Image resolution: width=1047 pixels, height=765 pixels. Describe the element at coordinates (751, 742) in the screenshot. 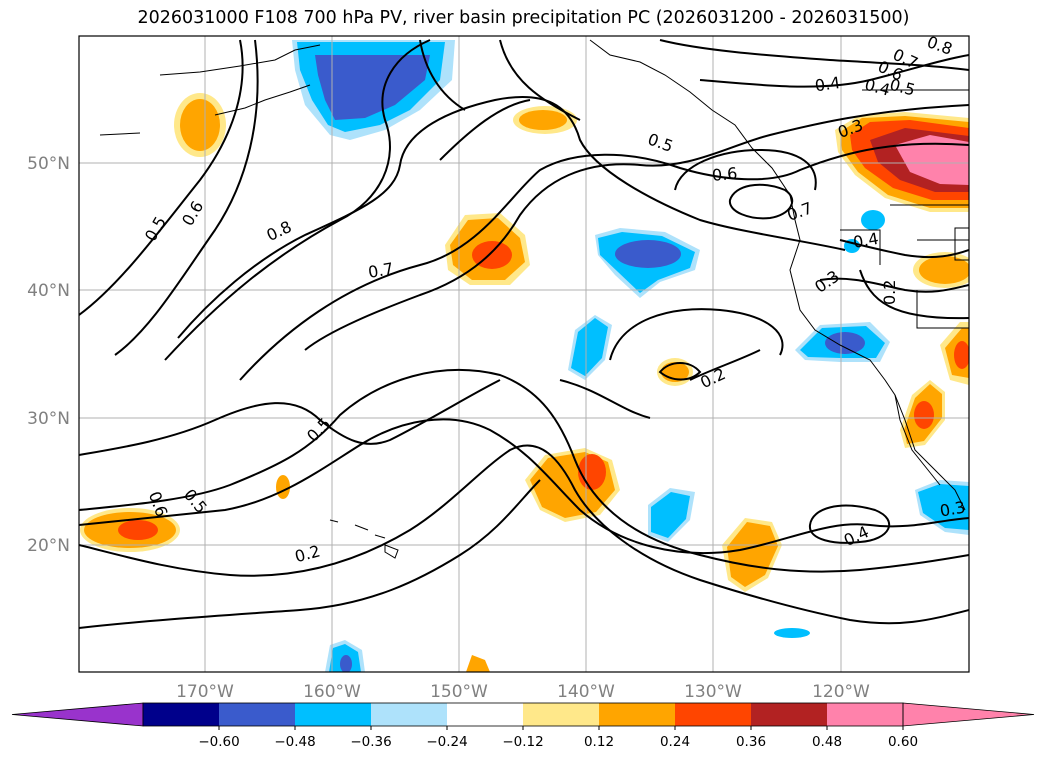

I see `colorbar-tick-label: 0.36` at that location.